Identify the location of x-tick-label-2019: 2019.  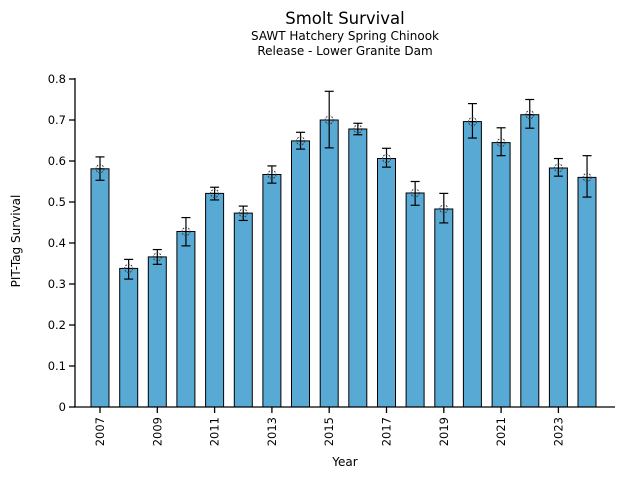
(444, 431).